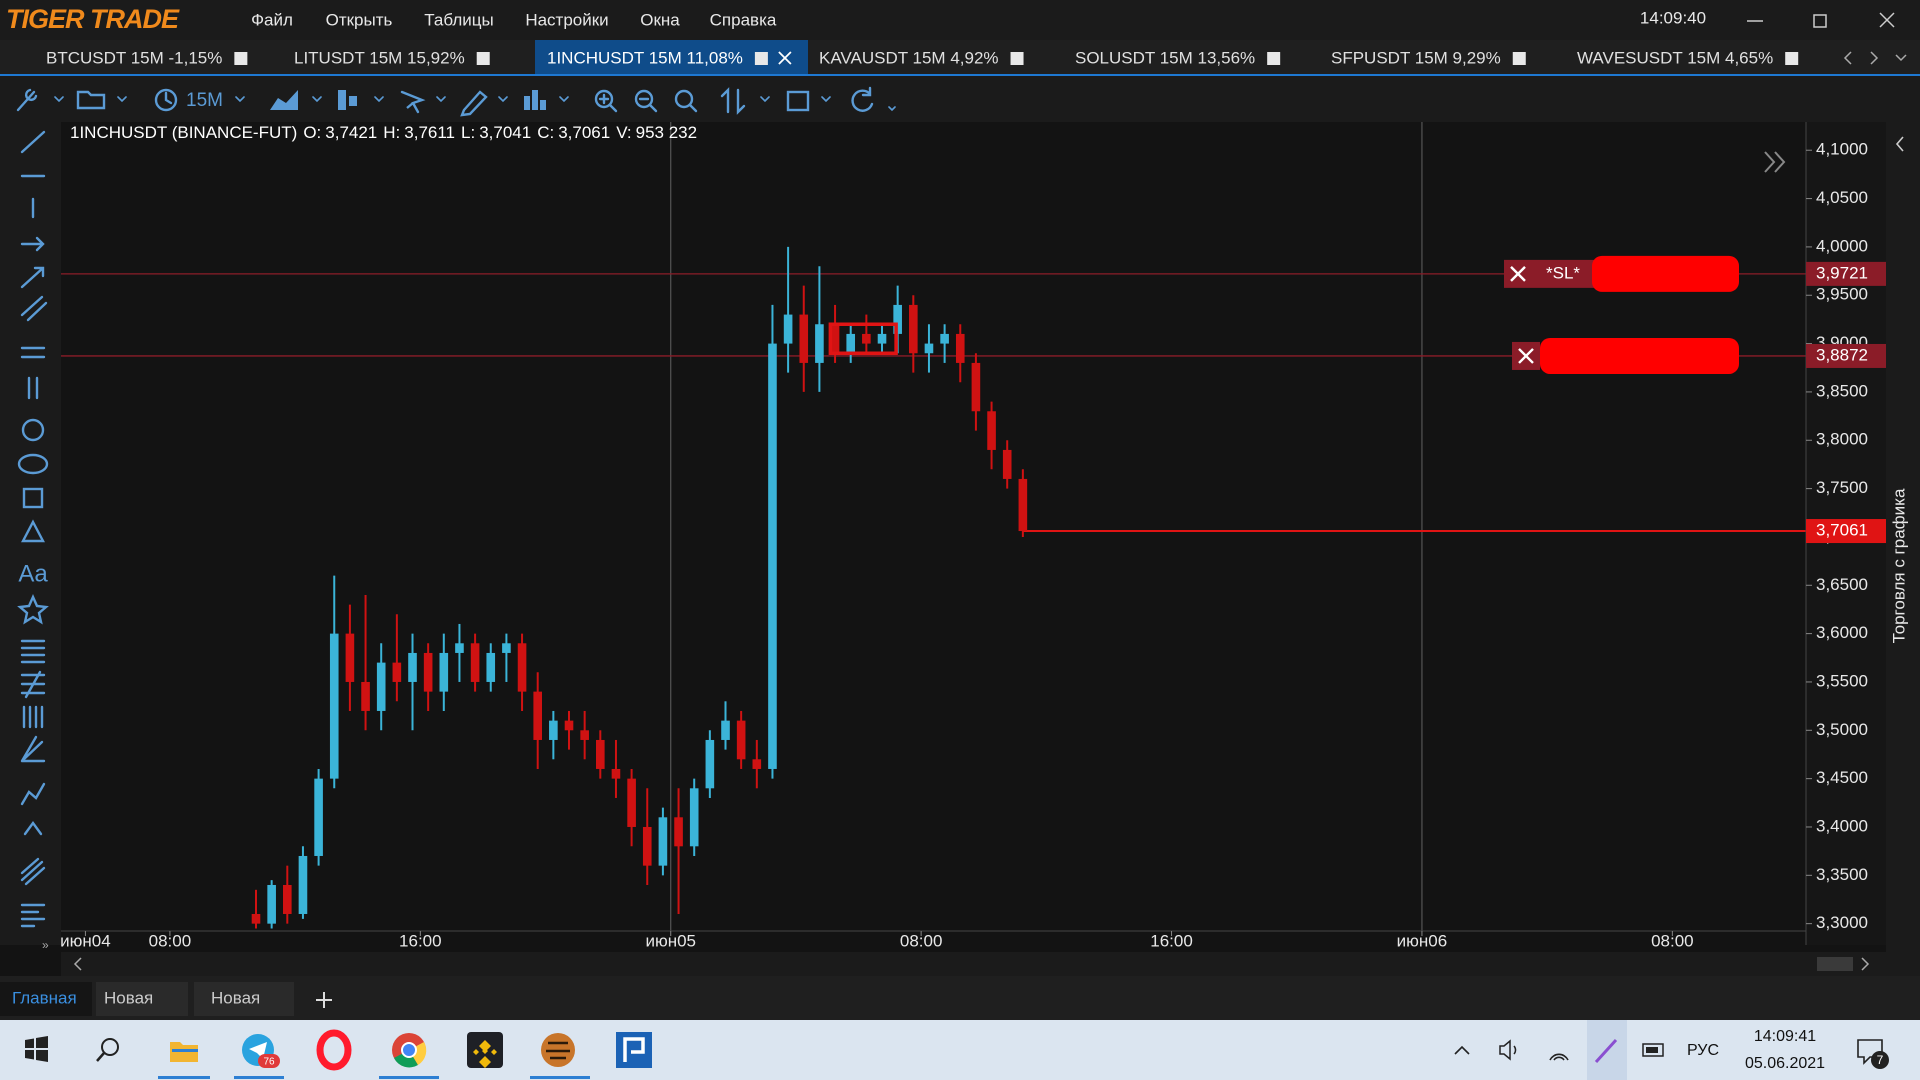 The height and width of the screenshot is (1080, 1920). I want to click on tab-label: 1INCHUSDT 15M 11,08%, so click(645, 57).